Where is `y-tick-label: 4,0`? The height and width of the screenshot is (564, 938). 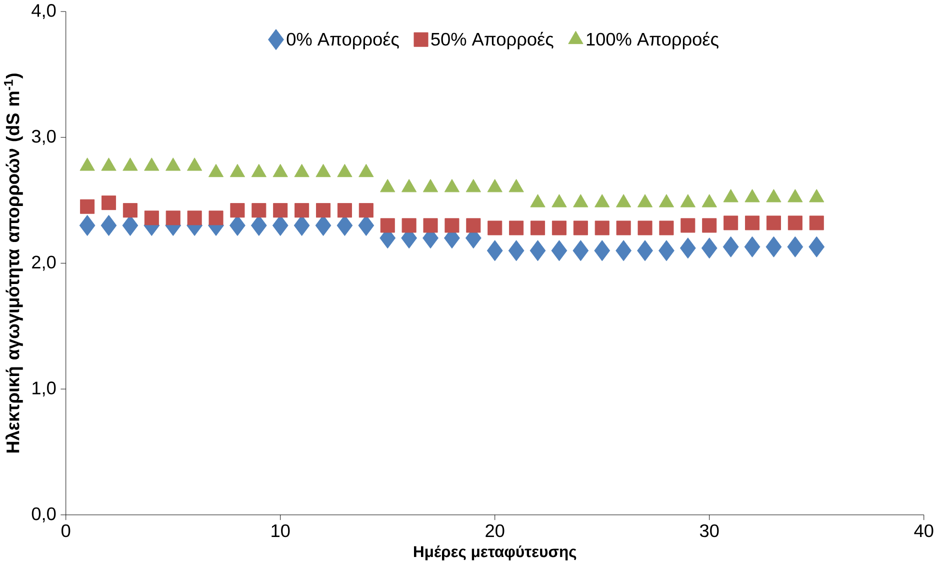 y-tick-label: 4,0 is located at coordinates (44, 11).